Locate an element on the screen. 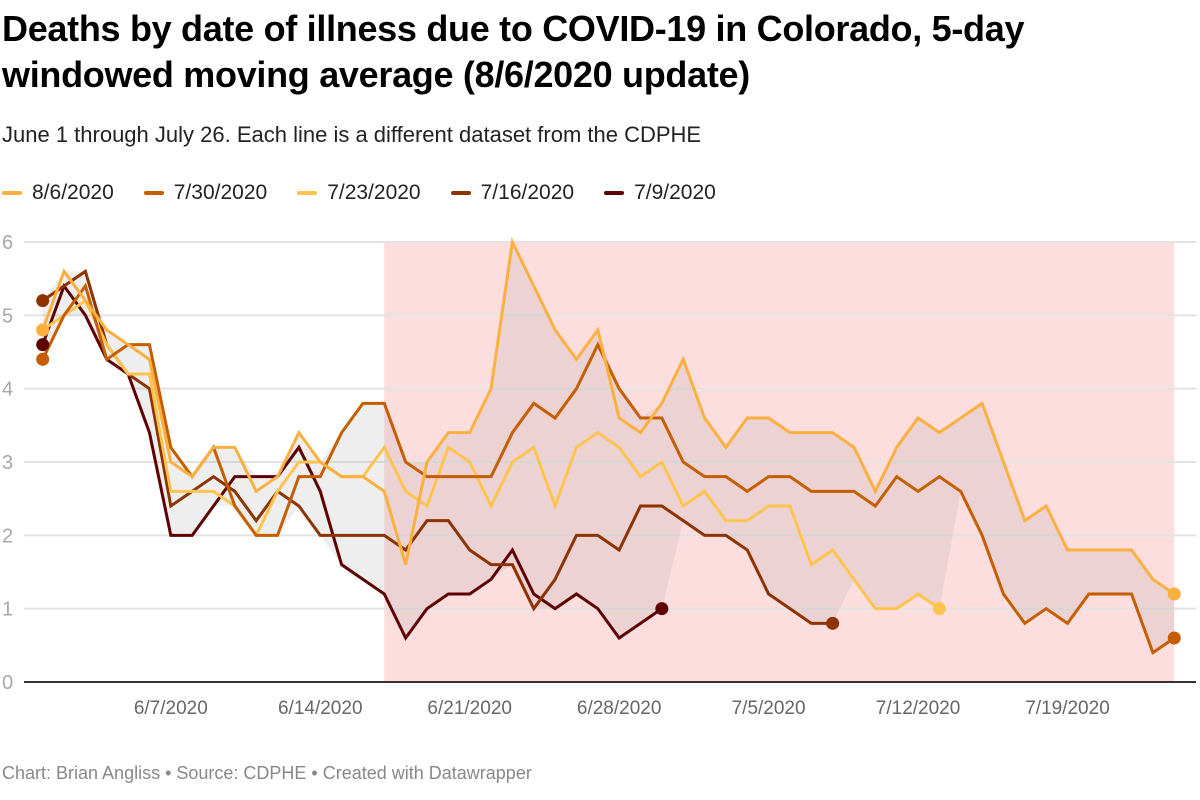 This screenshot has width=1200, height=800. legend-item: 7/9/2020 is located at coordinates (660, 193).